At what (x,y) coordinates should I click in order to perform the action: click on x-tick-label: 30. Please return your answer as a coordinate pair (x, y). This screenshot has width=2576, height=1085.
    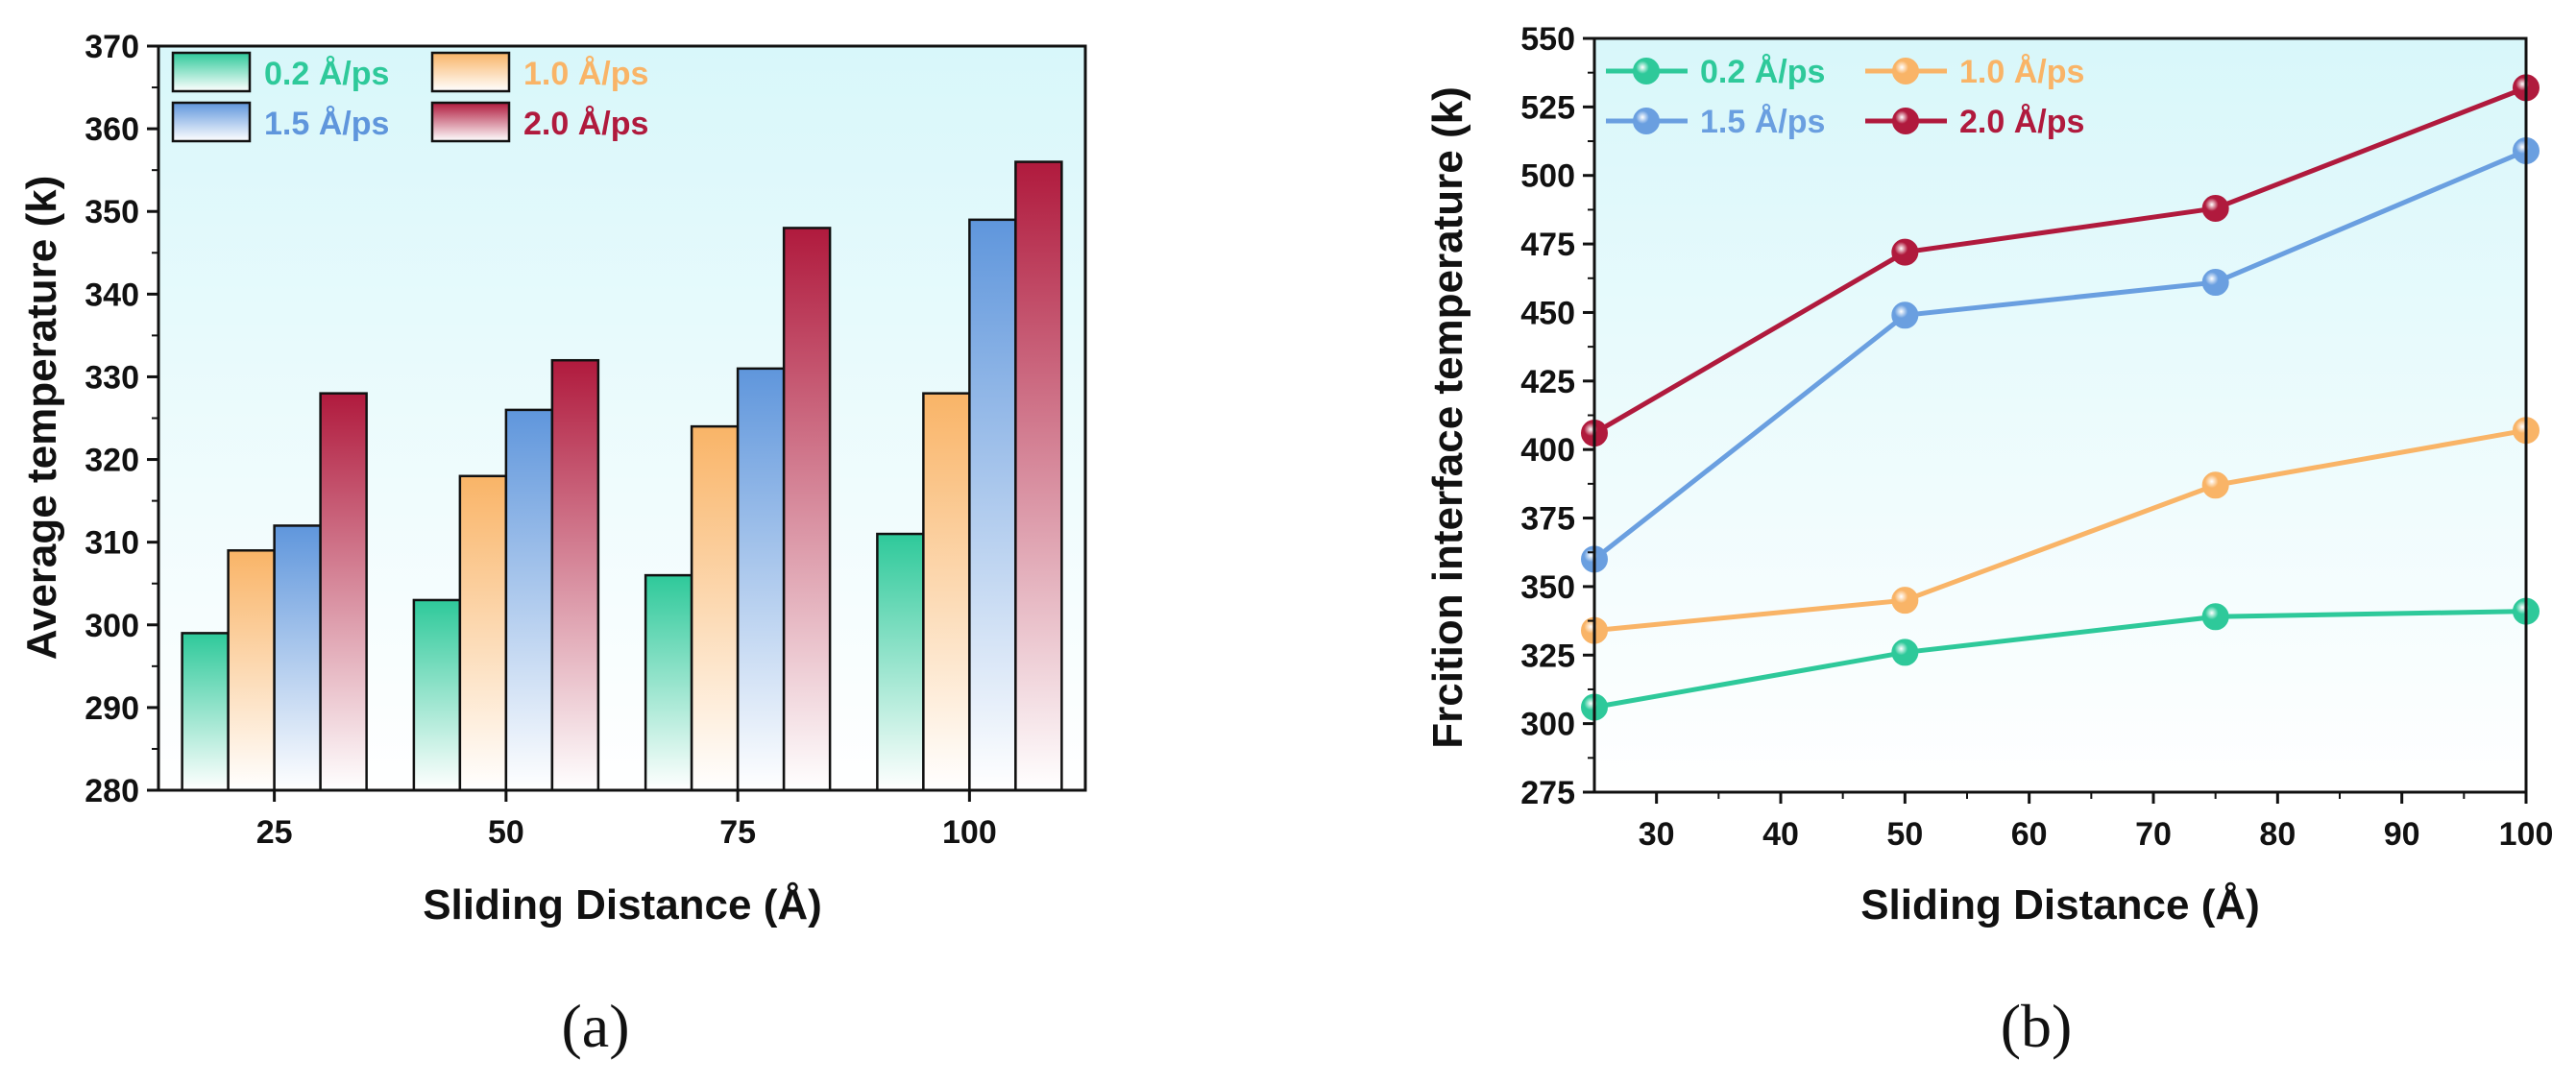
    Looking at the image, I should click on (1657, 834).